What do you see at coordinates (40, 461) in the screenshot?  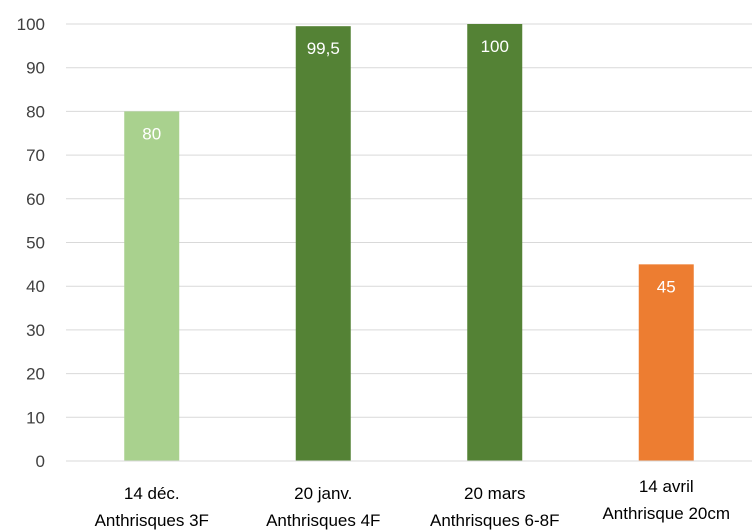 I see `y-tick-label: 0` at bounding box center [40, 461].